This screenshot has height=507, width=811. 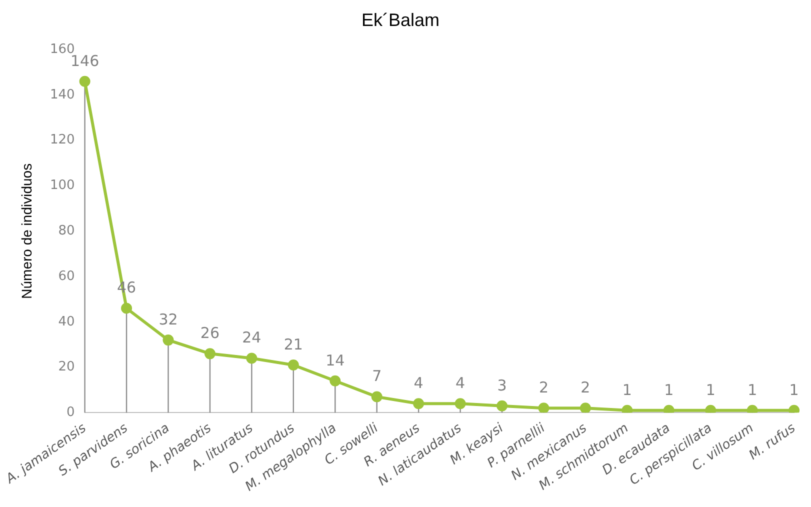 I want to click on y-tick-label: 140, so click(x=62, y=94).